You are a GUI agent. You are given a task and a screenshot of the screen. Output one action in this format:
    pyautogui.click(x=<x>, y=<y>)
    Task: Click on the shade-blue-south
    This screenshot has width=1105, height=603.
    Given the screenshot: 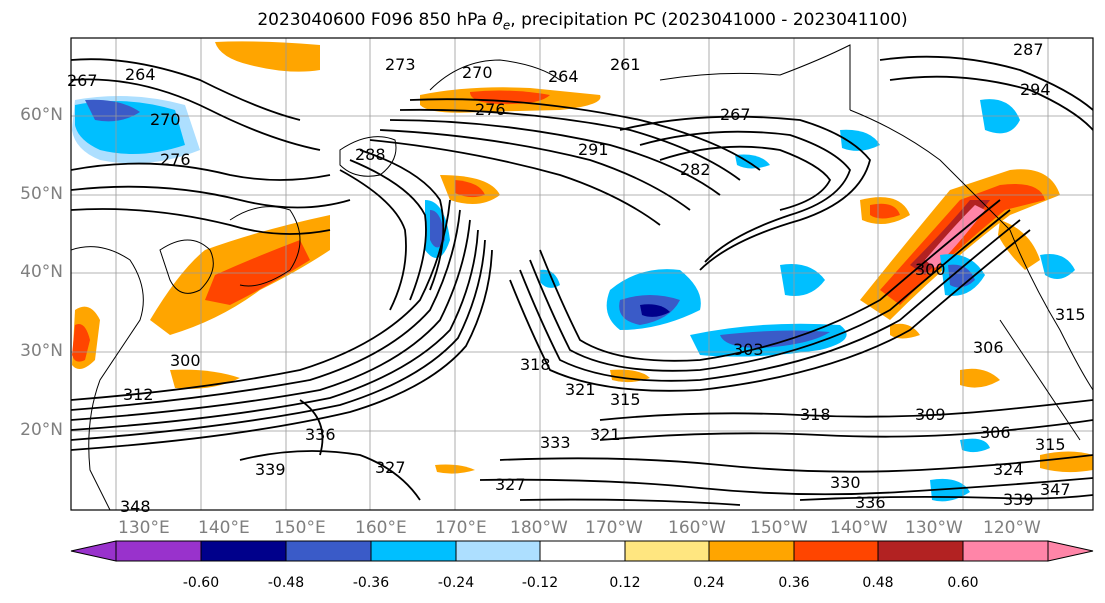 What is the action you would take?
    pyautogui.click(x=950, y=490)
    